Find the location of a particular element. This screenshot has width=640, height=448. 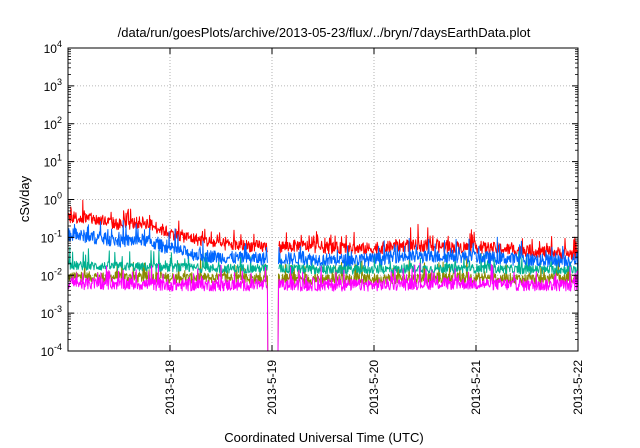

y-tick-label: 10⁻¹ is located at coordinates (51, 236).